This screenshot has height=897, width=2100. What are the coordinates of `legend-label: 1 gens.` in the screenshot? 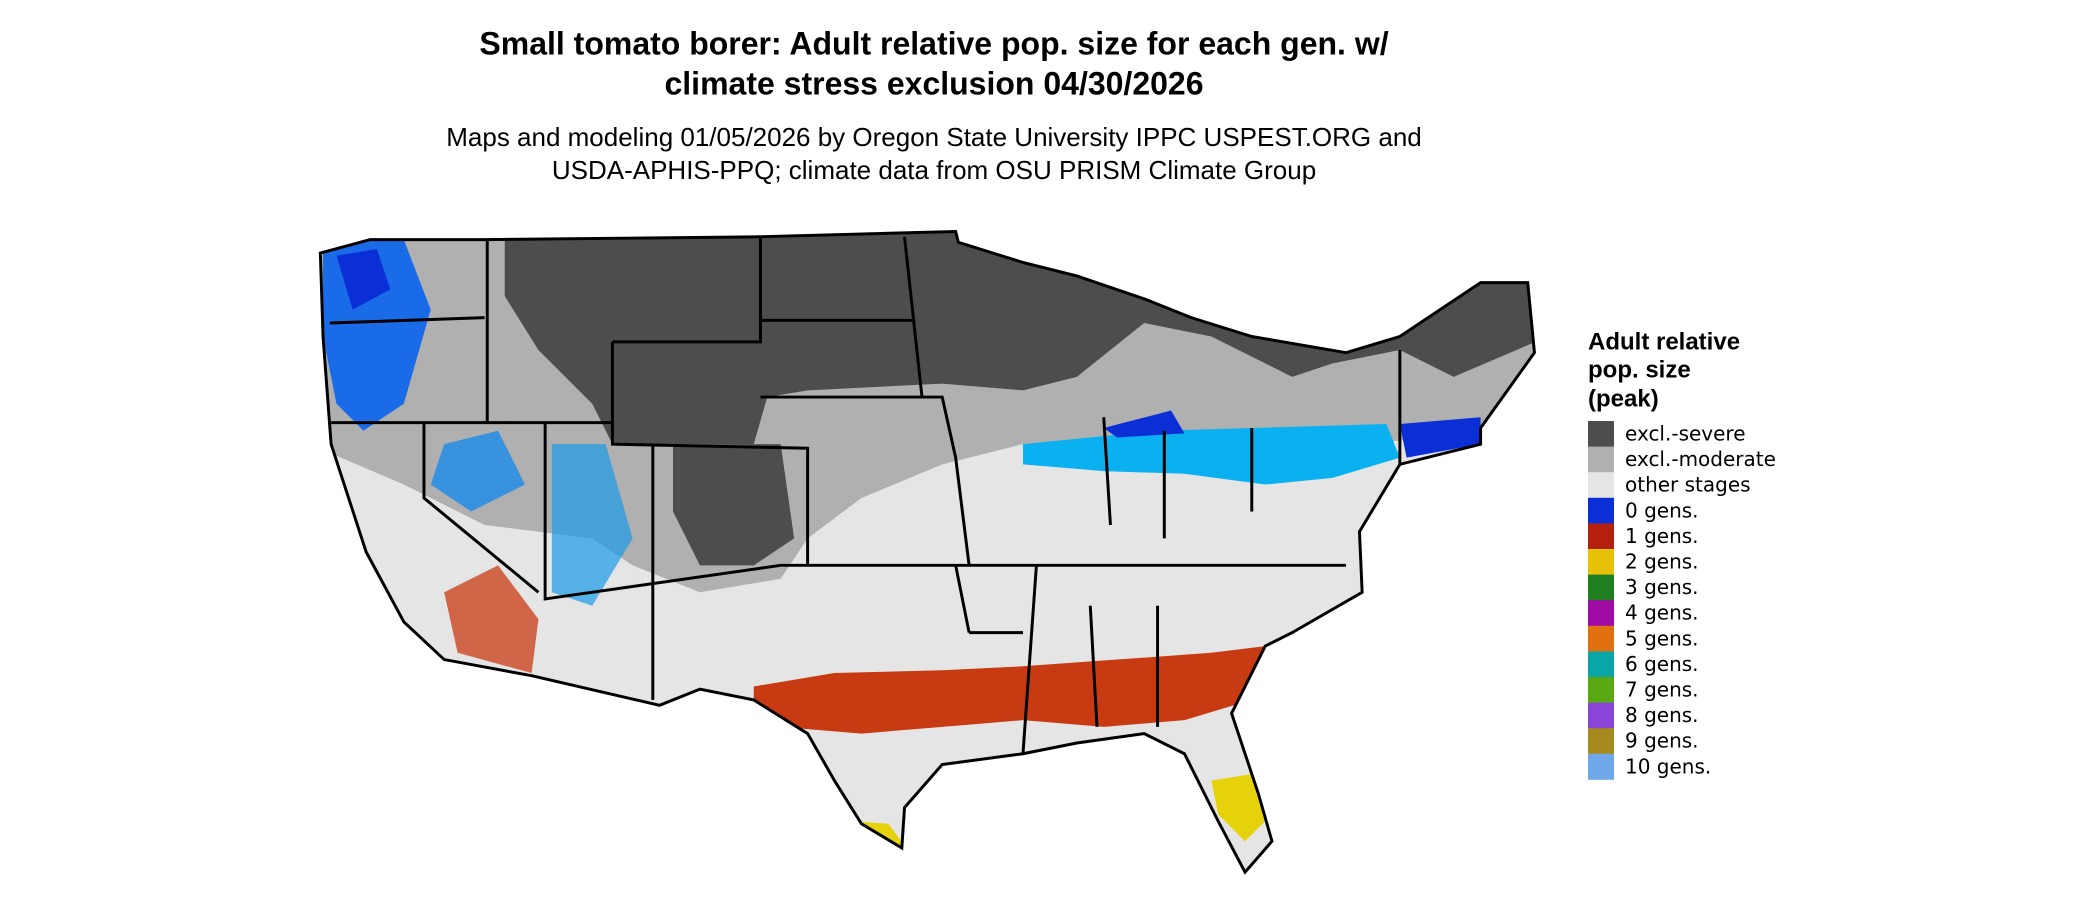 It's located at (1662, 536).